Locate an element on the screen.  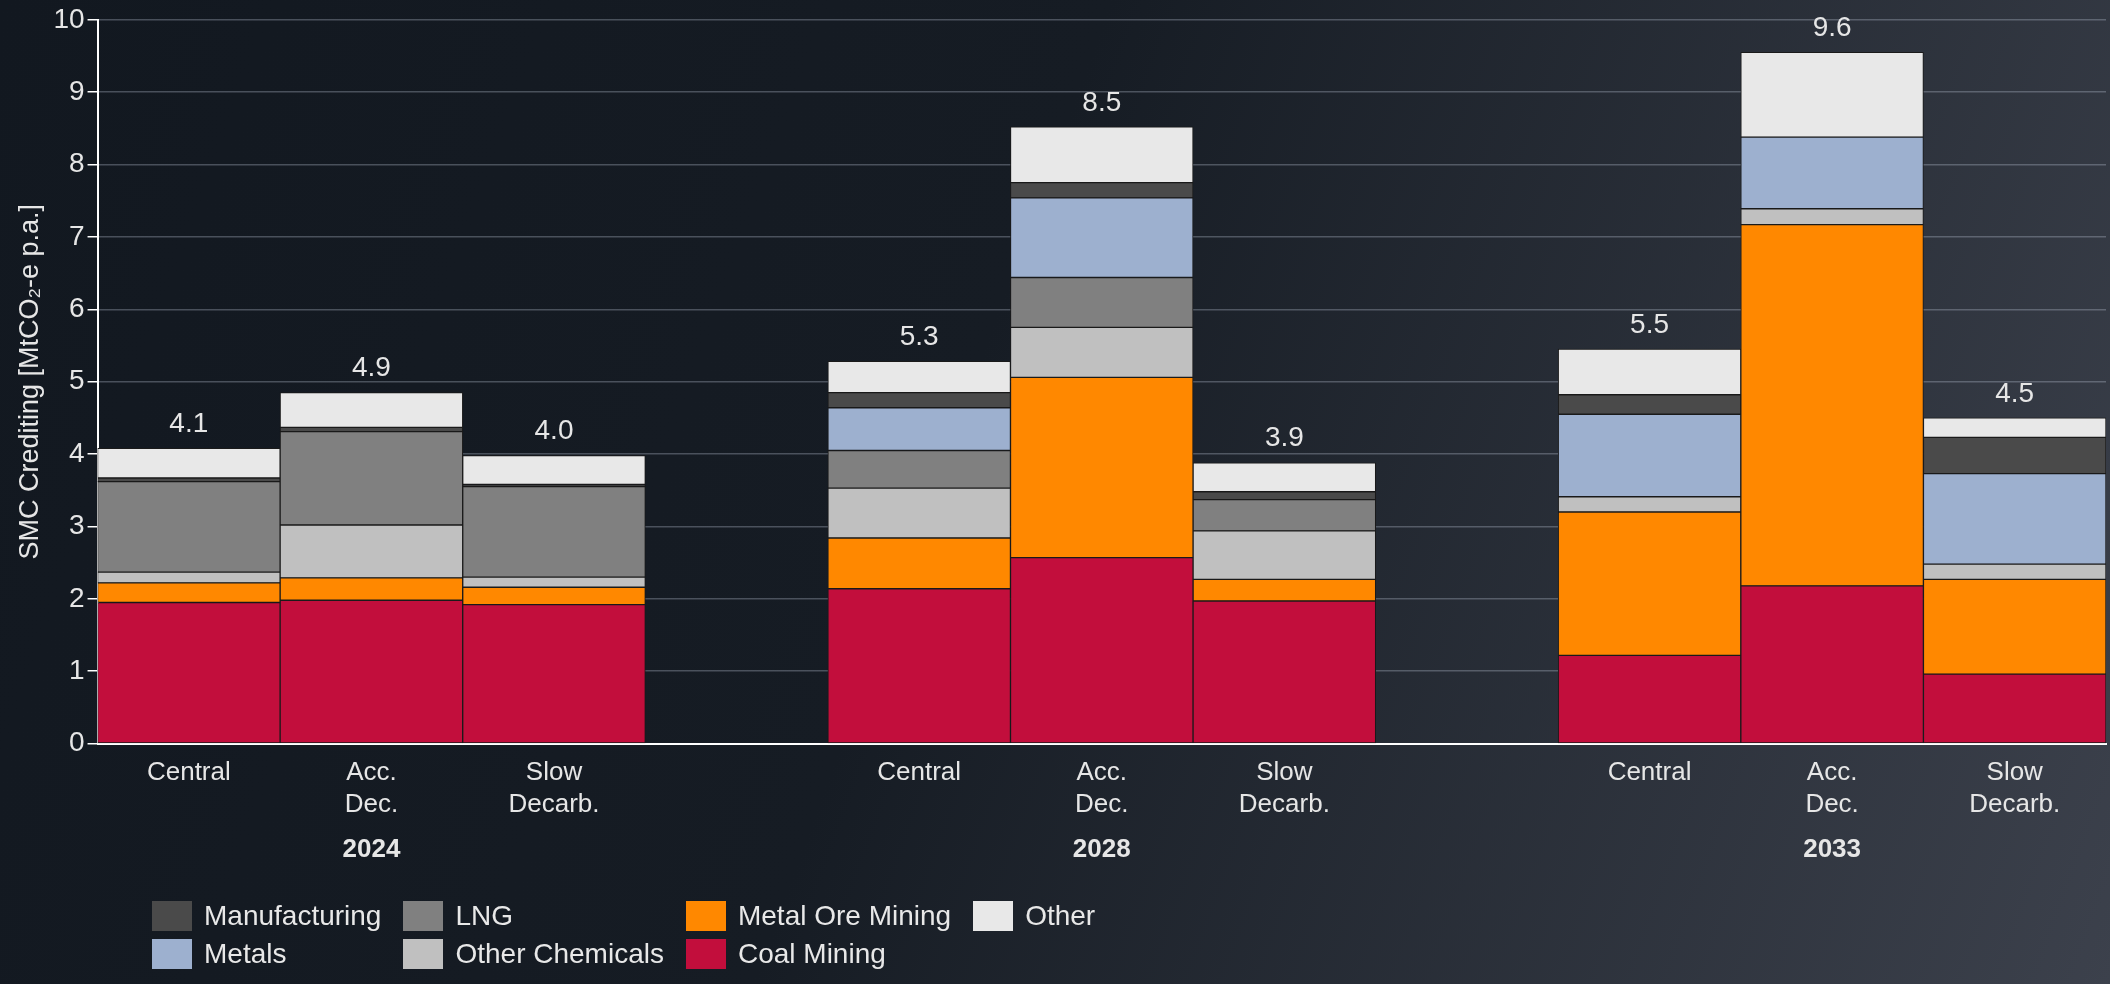
total-label: 5.5 is located at coordinates (1649, 323).